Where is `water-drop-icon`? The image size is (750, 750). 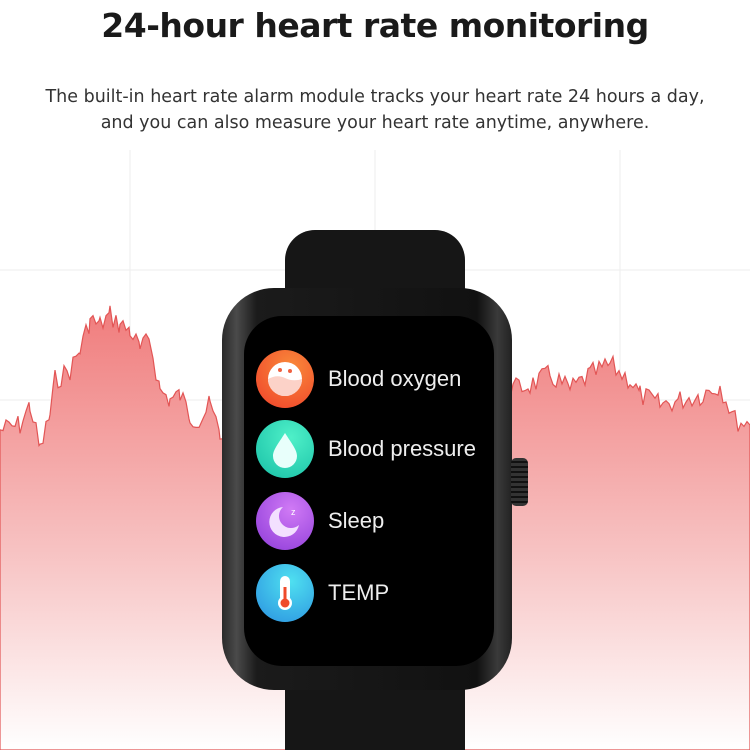
water-drop-icon is located at coordinates (285, 449).